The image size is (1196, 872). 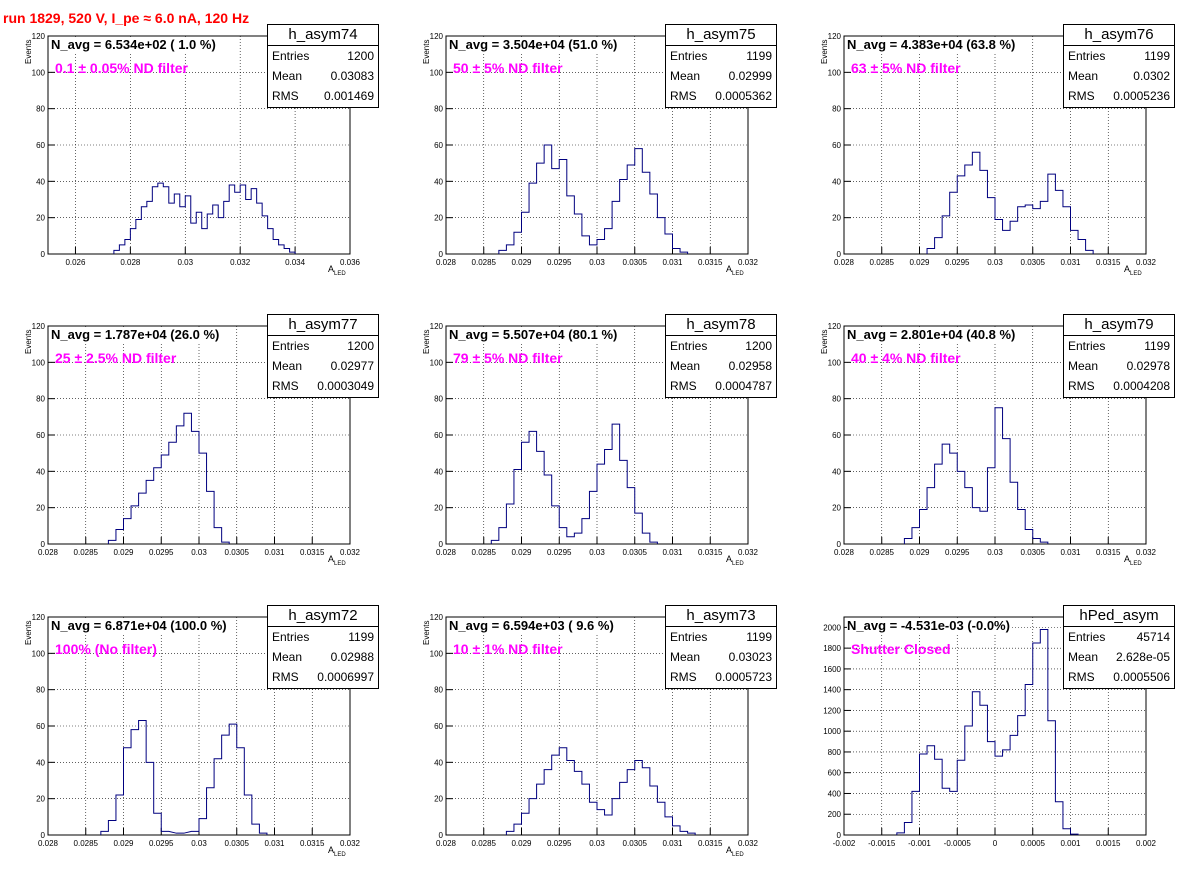 What do you see at coordinates (126, 18) in the screenshot?
I see `run-title: run 1829, 520 V, I_pe ≈ 6.0 nA, 120 Hz` at bounding box center [126, 18].